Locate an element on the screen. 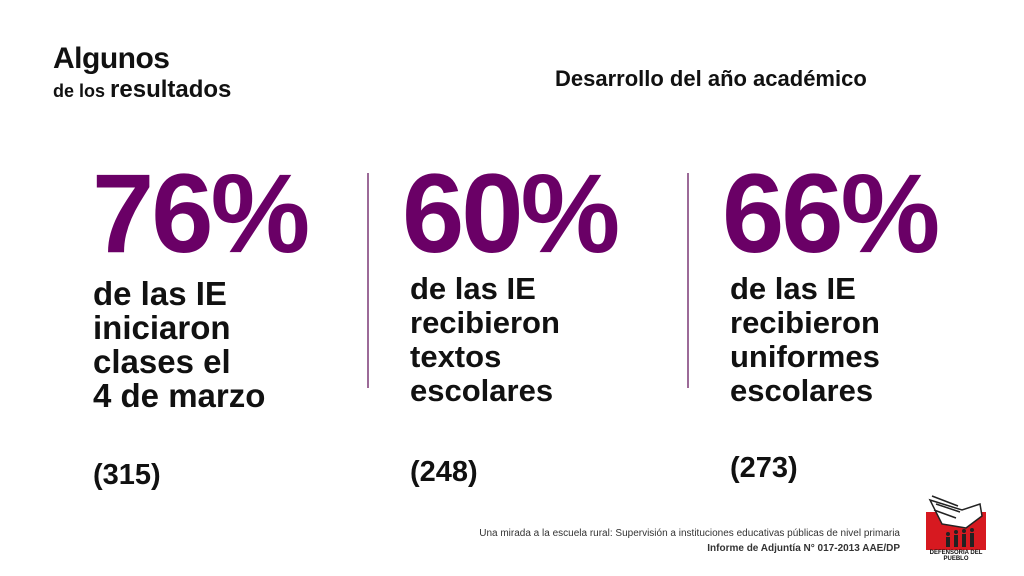  stat-percent-1: 76% is located at coordinates (201, 213).